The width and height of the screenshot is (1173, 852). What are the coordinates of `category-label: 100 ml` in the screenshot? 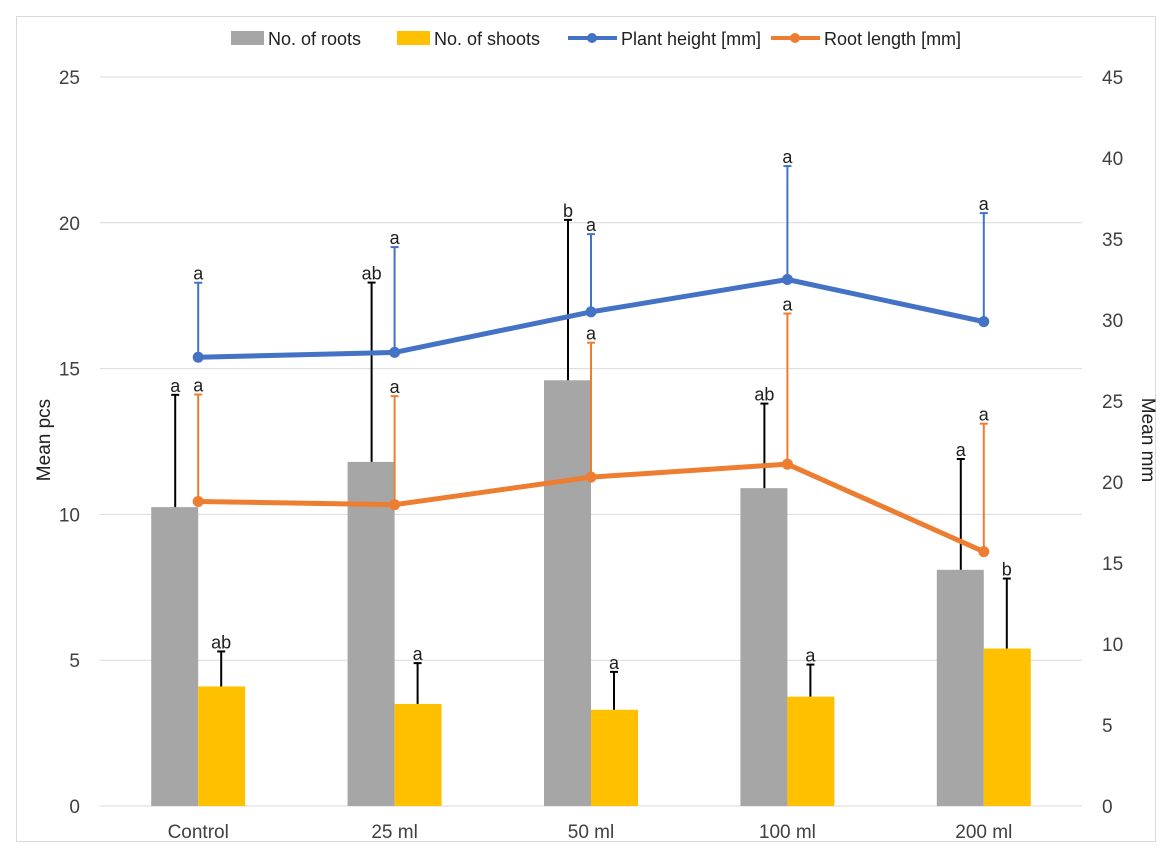 It's located at (787, 832).